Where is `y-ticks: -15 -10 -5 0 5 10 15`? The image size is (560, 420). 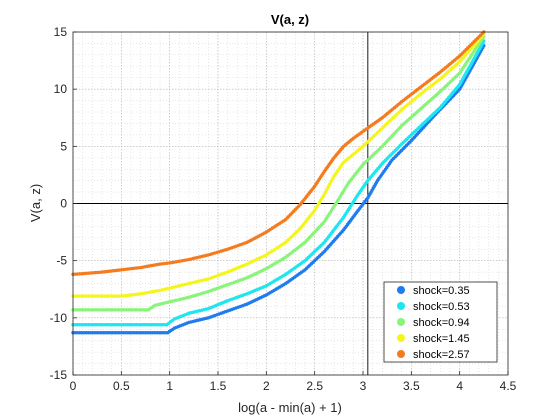 y-ticks: -15 -10 -5 0 5 10 15 is located at coordinates (63, 203).